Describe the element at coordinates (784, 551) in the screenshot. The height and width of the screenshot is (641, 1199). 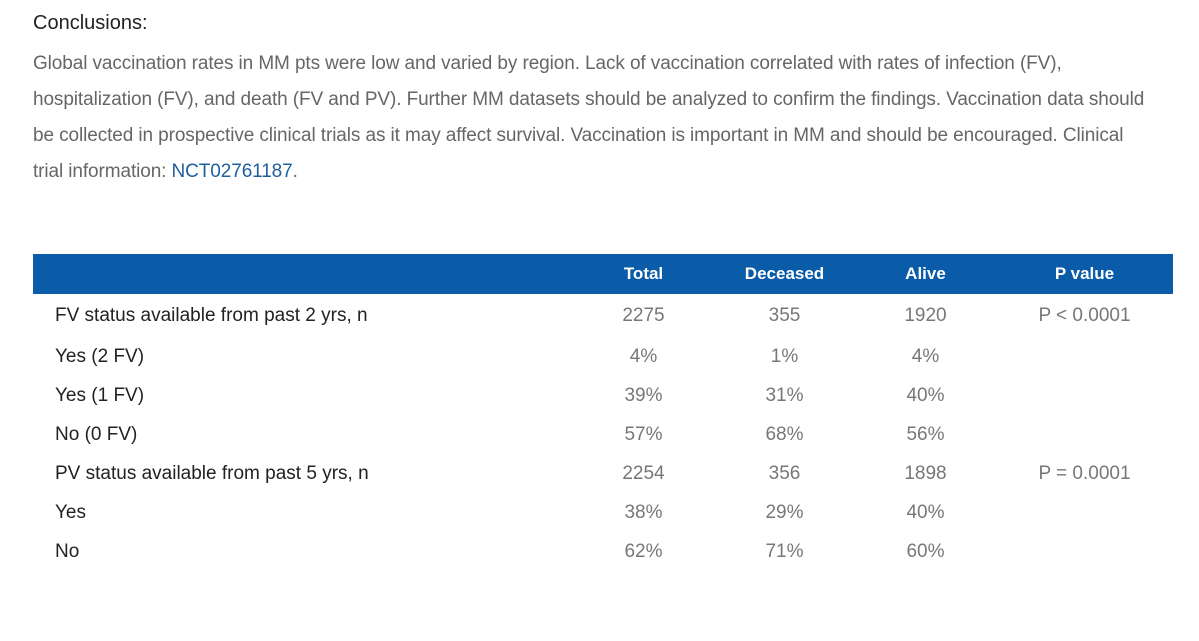
I see `cell-deceased: 71%` at that location.